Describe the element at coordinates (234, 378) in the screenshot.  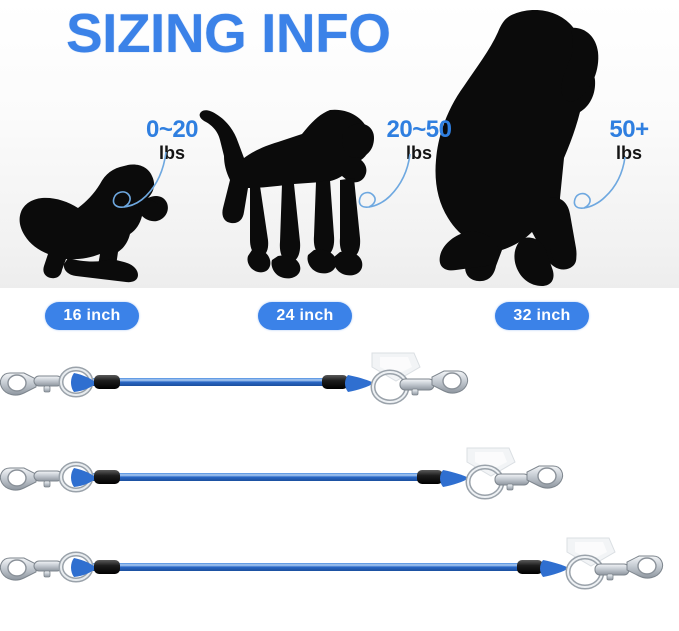
I see `leash-product-photo-16-inch` at that location.